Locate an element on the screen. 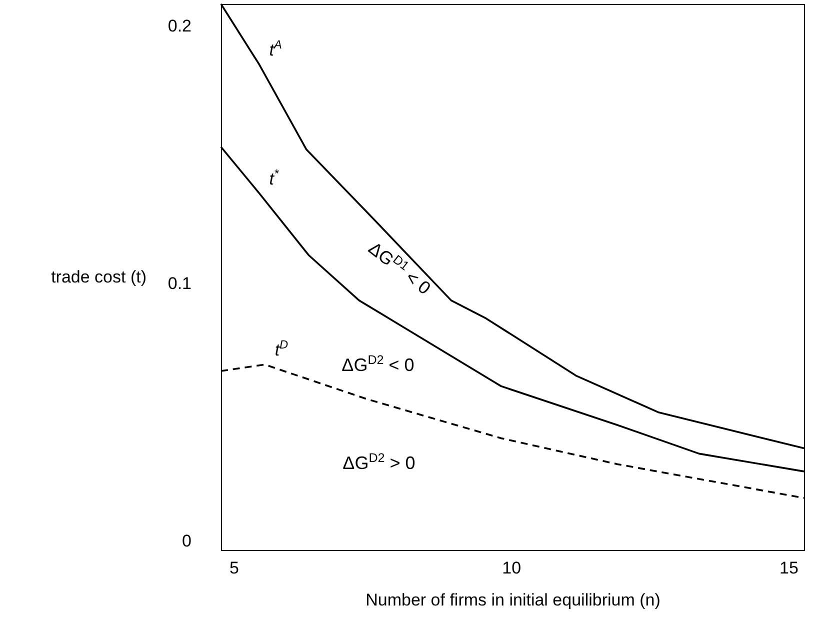 The image size is (827, 641). y-tick-label: 0.1 is located at coordinates (180, 283).